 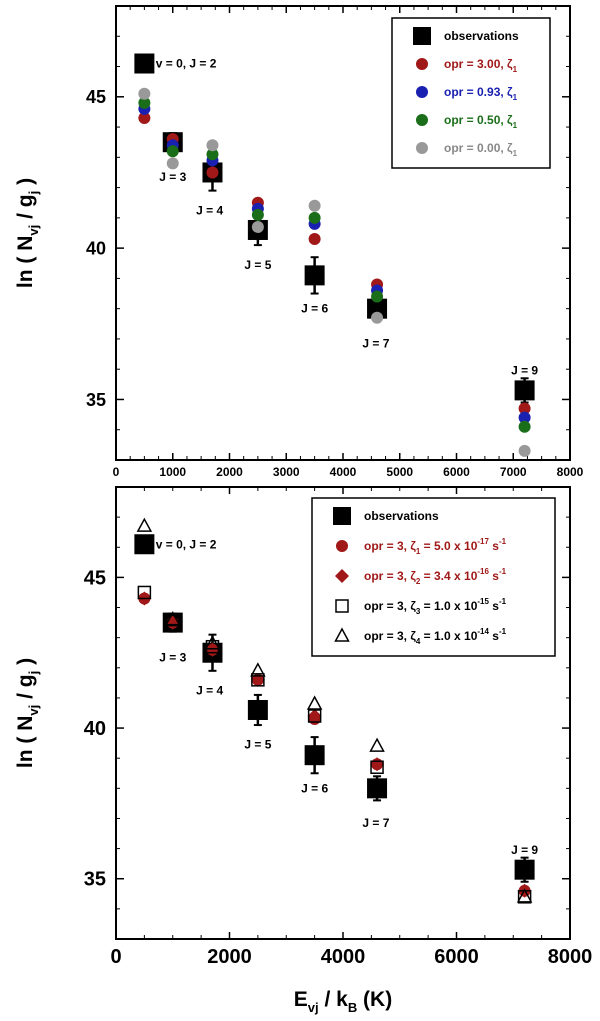 I want to click on x-tick-label: 3000, so click(x=286, y=472).